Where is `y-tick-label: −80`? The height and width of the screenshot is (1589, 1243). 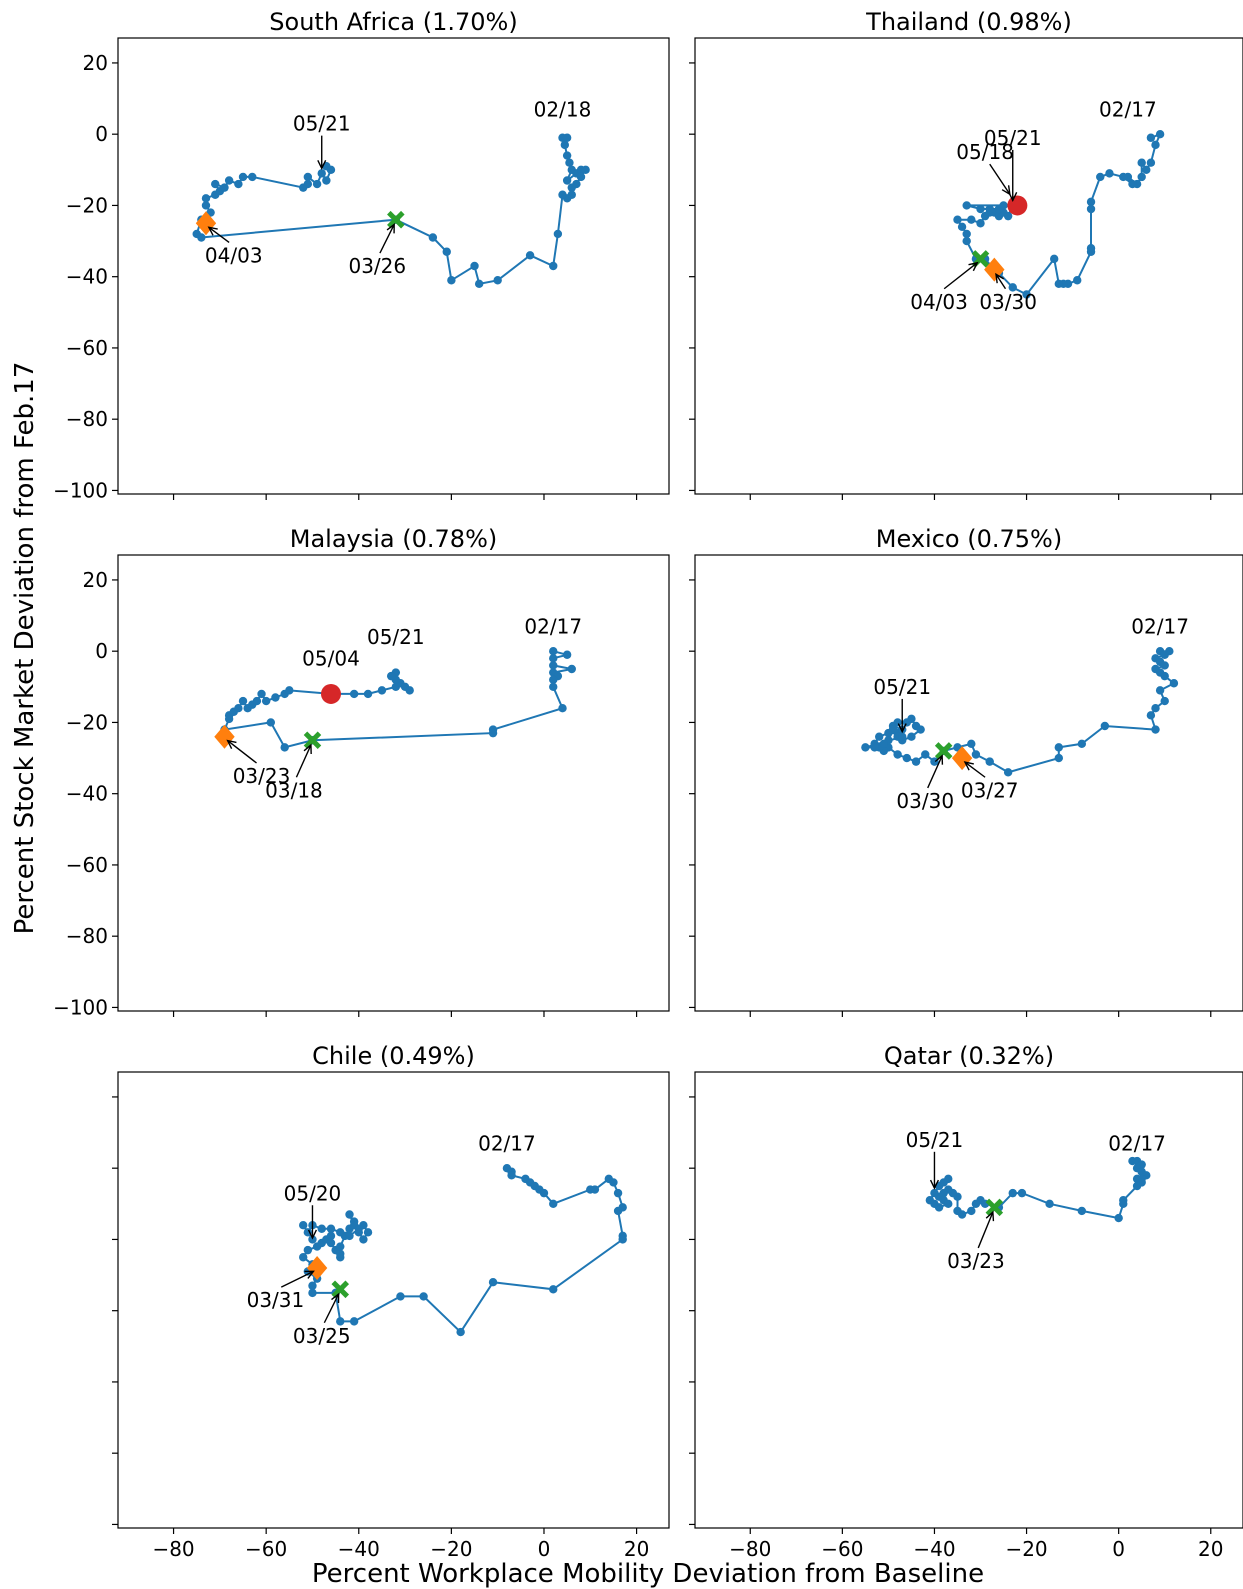 y-tick-label: −80 is located at coordinates (87, 419).